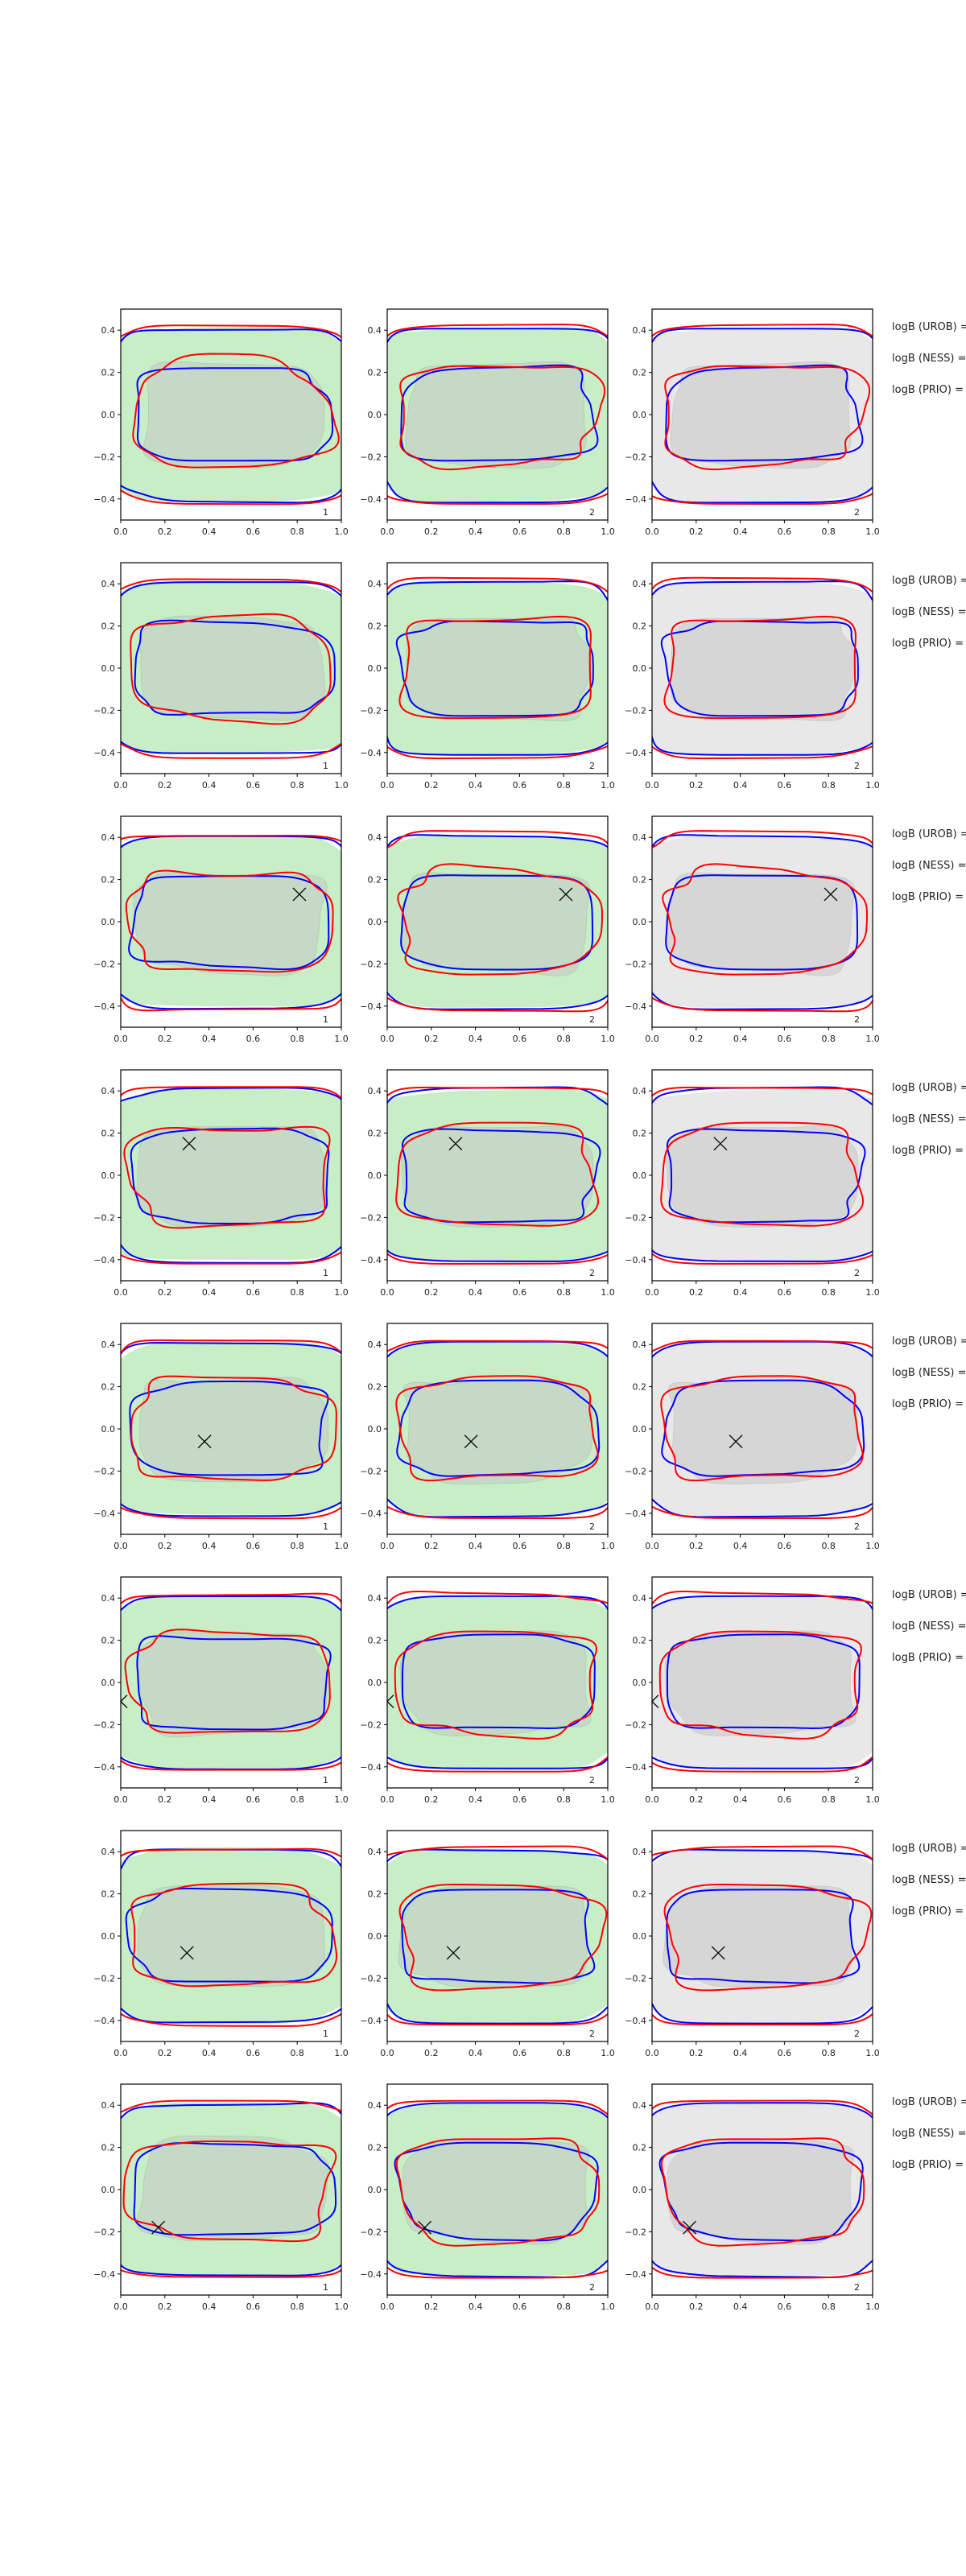 The height and width of the screenshot is (2576, 966). I want to click on panel-r1-c2: 2 0.4 0.2 0.0 −0.2 −0.4 0.0 0.2 0.4 0.6 0.8 1.0, so click(487, 422).